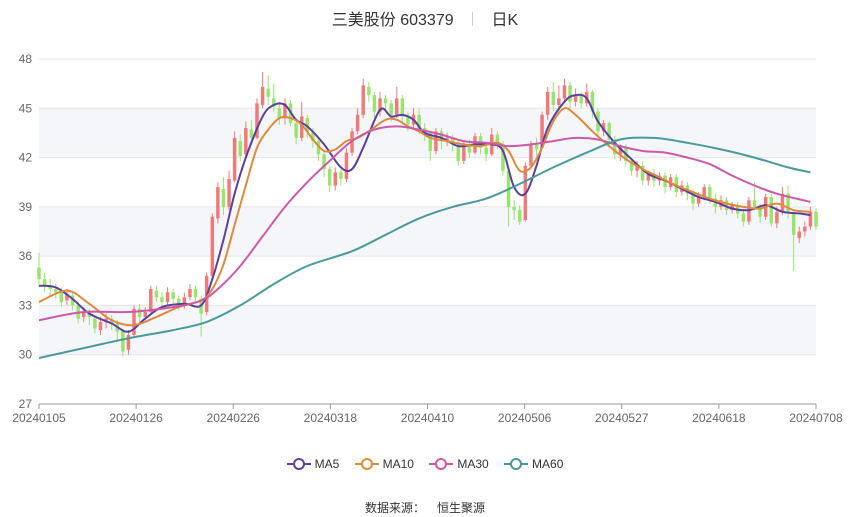  What do you see at coordinates (719, 418) in the screenshot?
I see `x-tick-label: 20240618` at bounding box center [719, 418].